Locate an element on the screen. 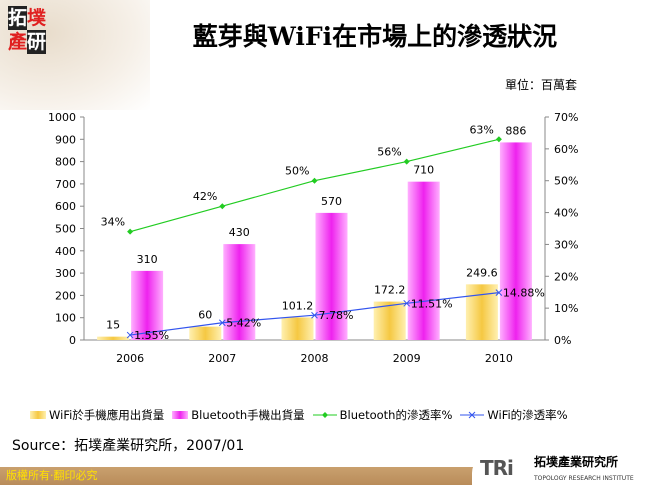  data-label: 249.6 is located at coordinates (482, 272).